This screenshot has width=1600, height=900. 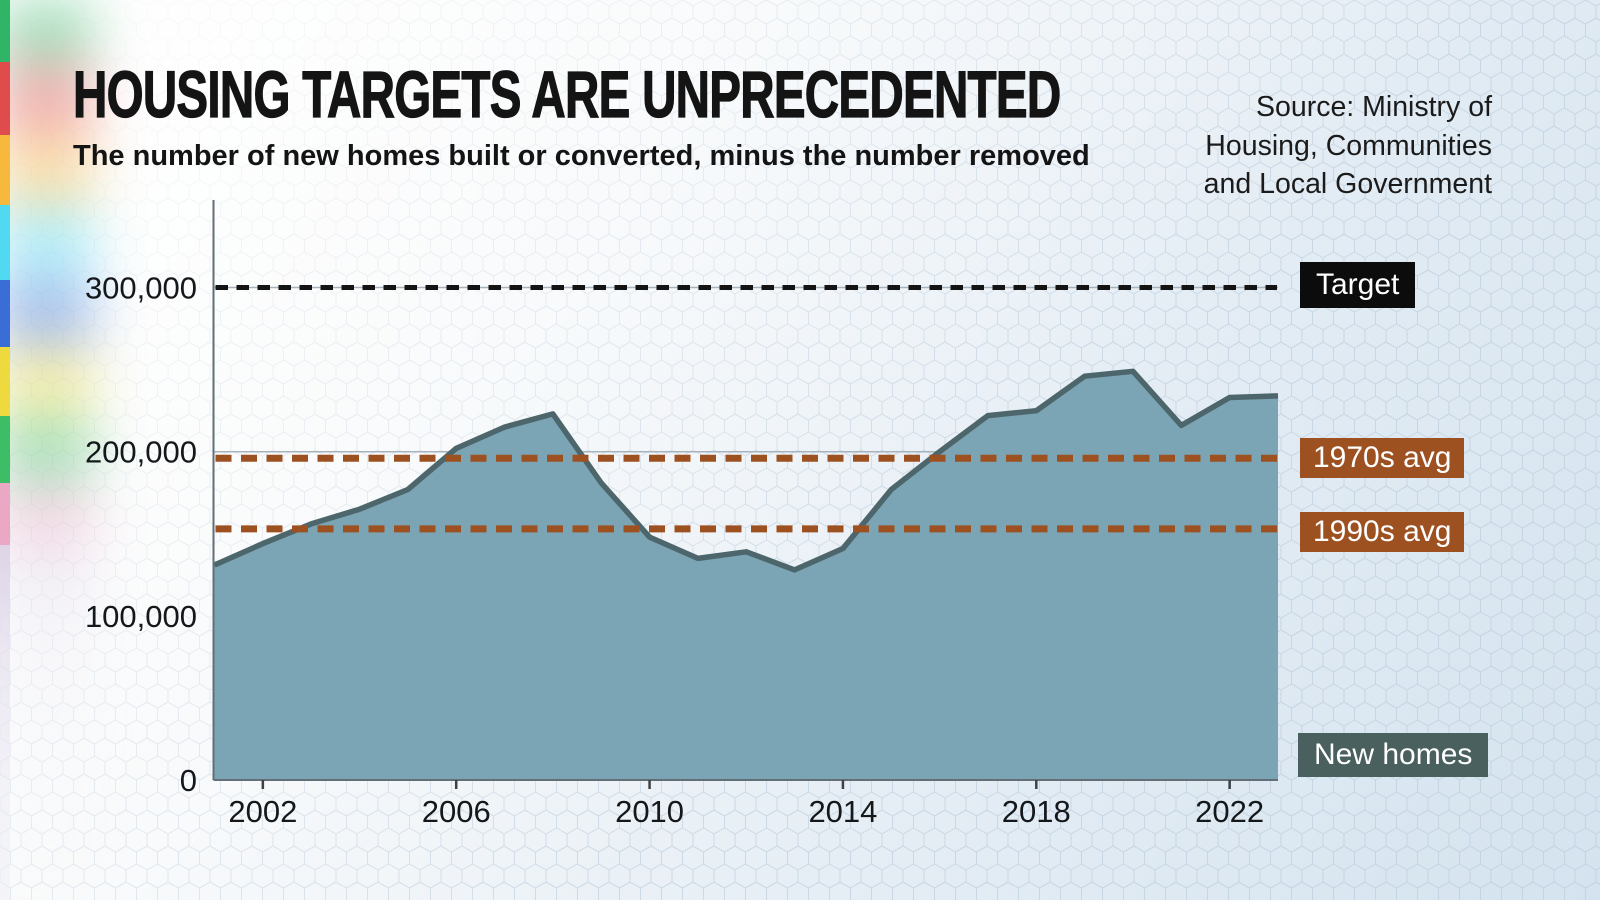 What do you see at coordinates (1358, 285) in the screenshot?
I see `target-legend-label: Target` at bounding box center [1358, 285].